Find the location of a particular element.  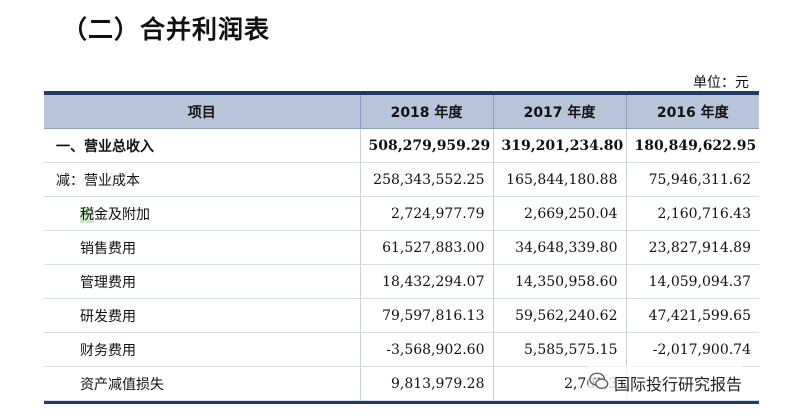

value-2018: 79,597,816.13 is located at coordinates (426, 315).